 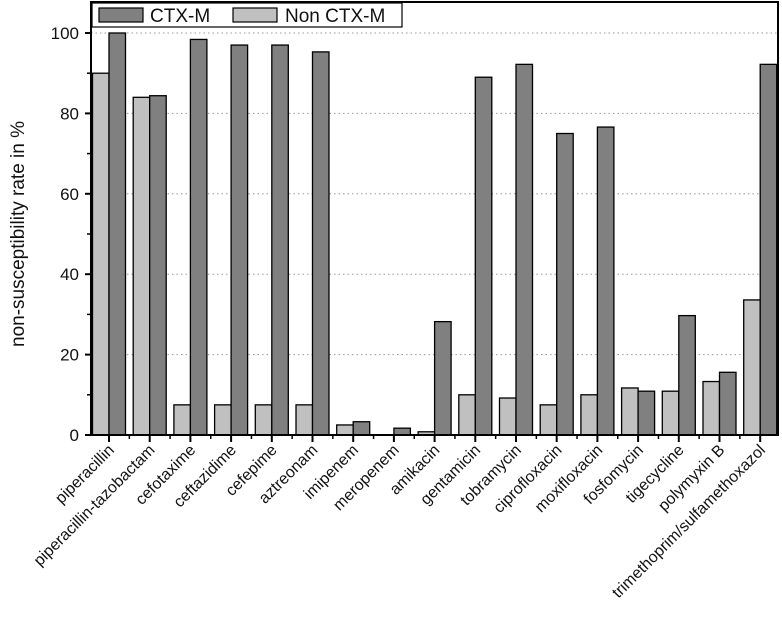 What do you see at coordinates (180, 16) in the screenshot?
I see `legend-label-ctx-m: CTX-M` at bounding box center [180, 16].